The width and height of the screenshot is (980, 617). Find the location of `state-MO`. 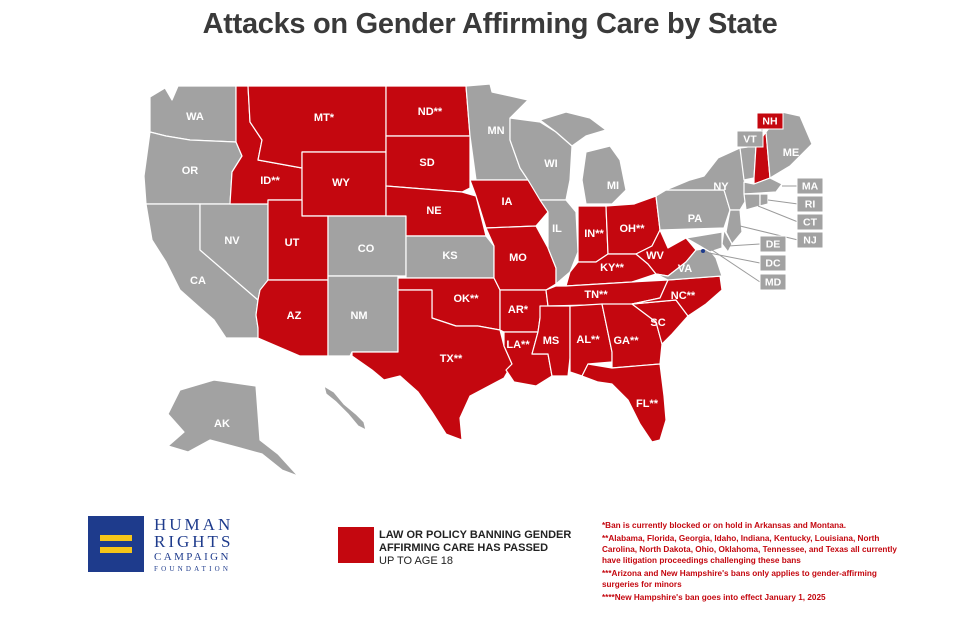

state-MO is located at coordinates (521, 258).